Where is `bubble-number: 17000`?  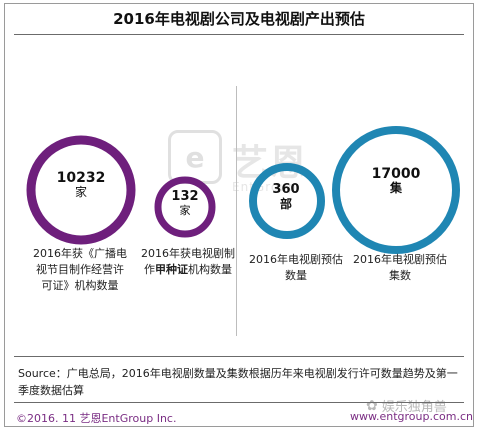
bubble-number: 17000 is located at coordinates (396, 174).